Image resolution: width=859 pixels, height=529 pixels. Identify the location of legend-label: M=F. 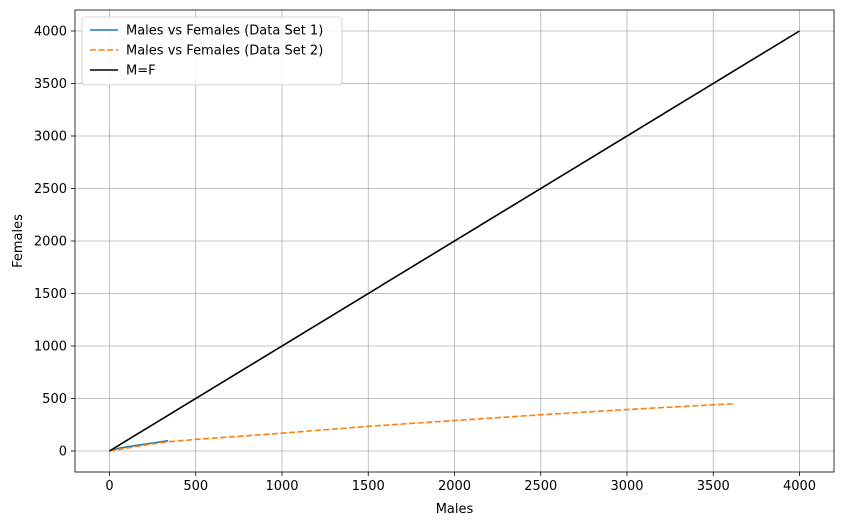
(141, 71).